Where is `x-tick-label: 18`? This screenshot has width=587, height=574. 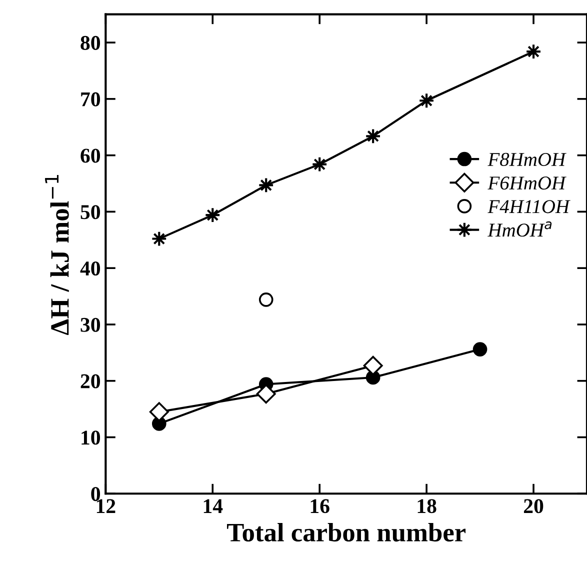 x-tick-label: 18 is located at coordinates (427, 506).